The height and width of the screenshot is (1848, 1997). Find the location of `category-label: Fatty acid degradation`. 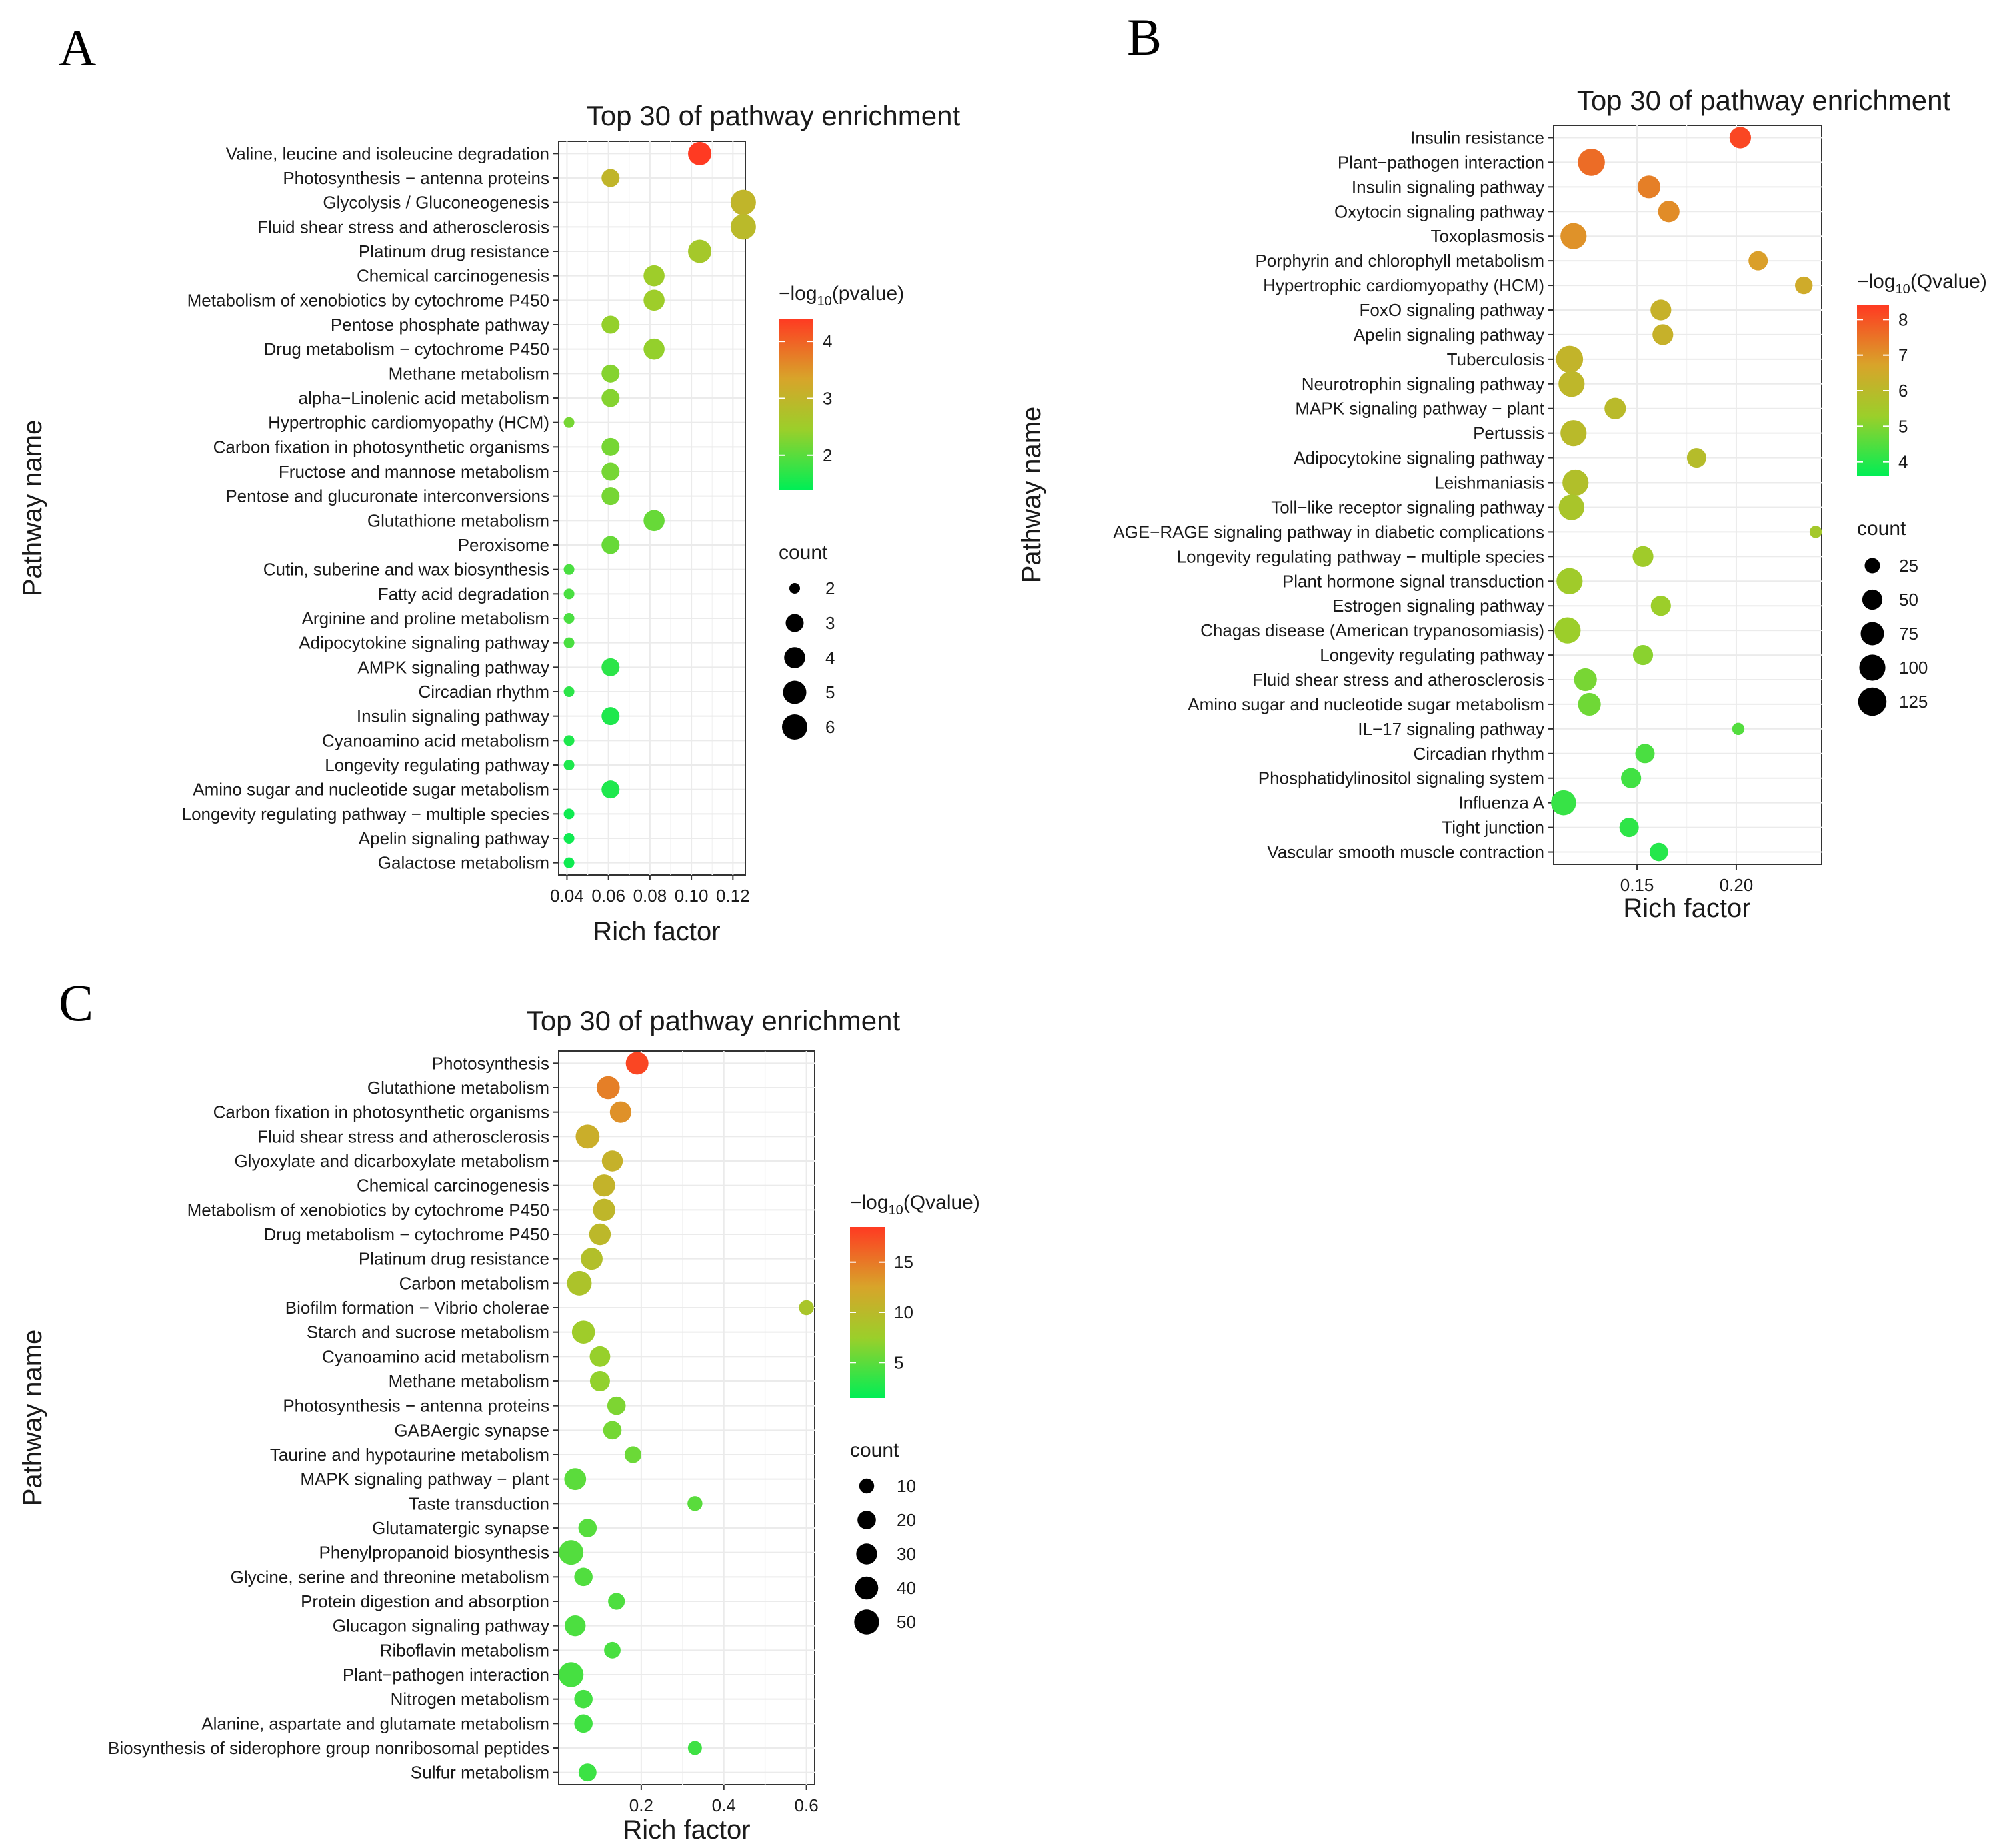

category-label: Fatty acid degradation is located at coordinates (464, 594).